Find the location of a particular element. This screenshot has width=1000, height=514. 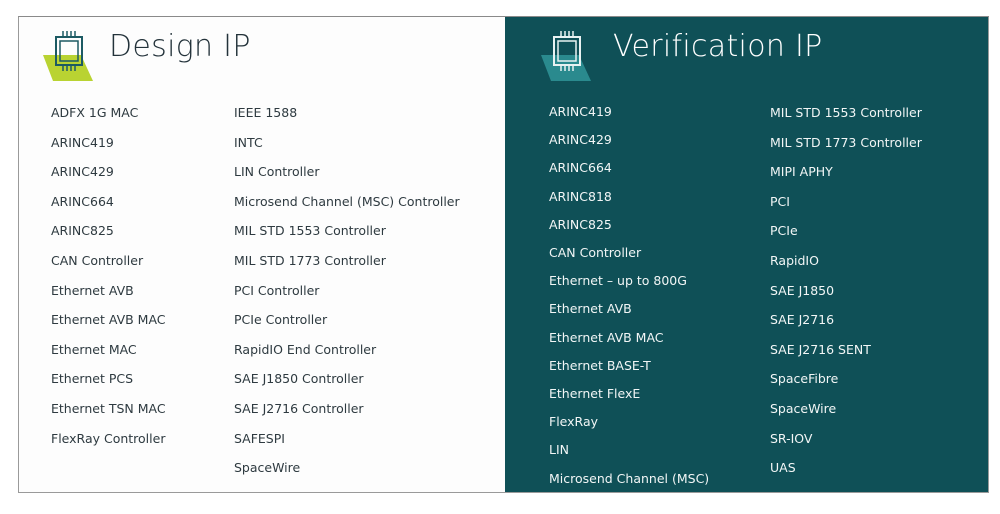

ip-list-item: SAE J1850 is located at coordinates (802, 290).